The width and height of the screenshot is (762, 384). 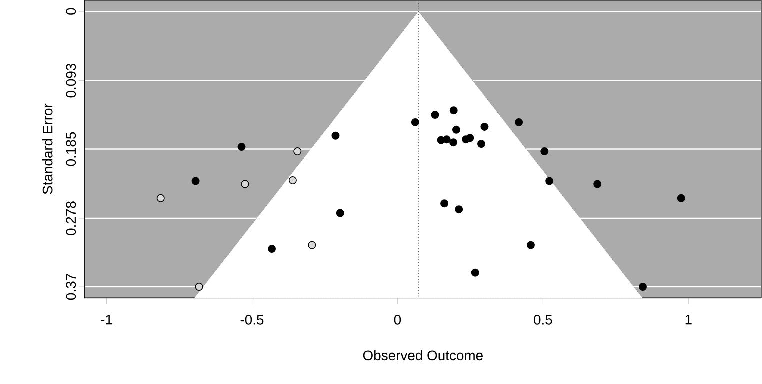 What do you see at coordinates (47, 149) in the screenshot?
I see `y-axis-title: Standard Error` at bounding box center [47, 149].